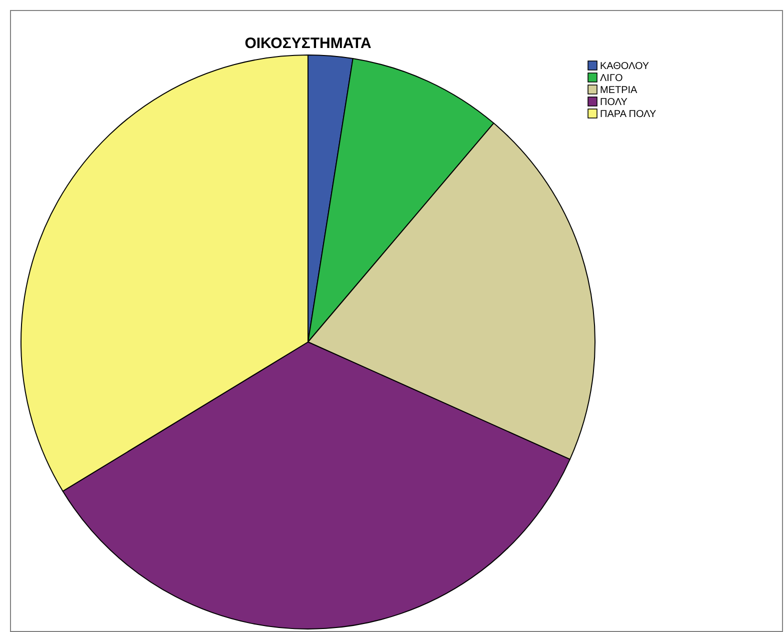  Describe the element at coordinates (614, 102) in the screenshot. I see `legend-label: ΠΟΛΥ` at that location.